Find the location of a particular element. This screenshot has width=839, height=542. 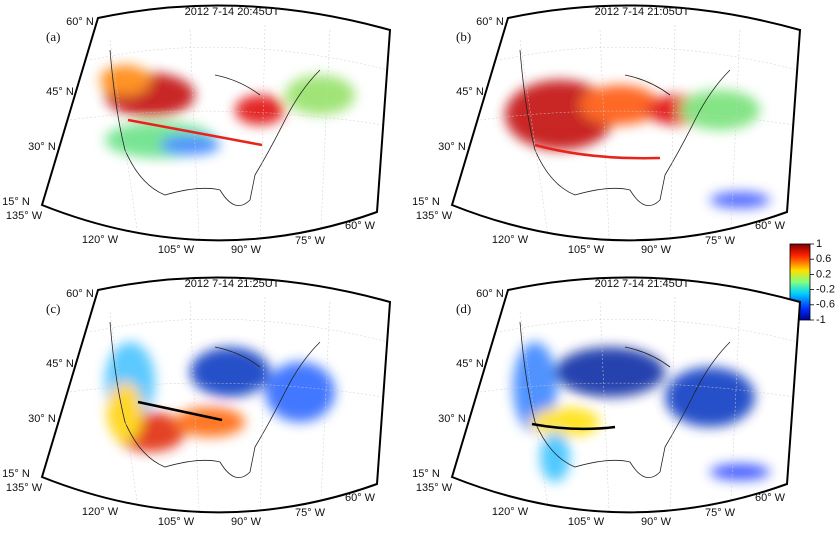

colorbar-label: 1 is located at coordinates (819, 244).